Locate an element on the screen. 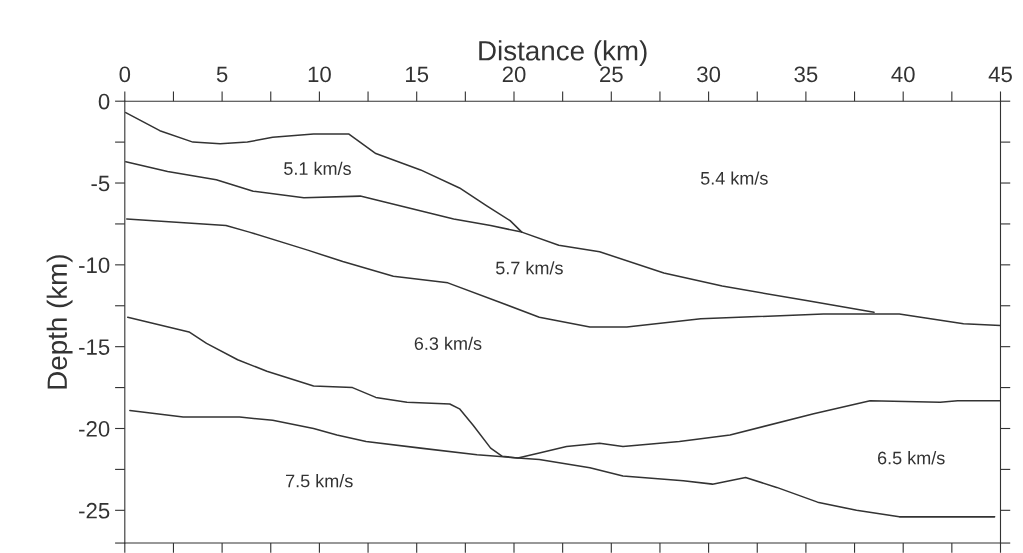  y-tick-label: -15 is located at coordinates (94, 347).